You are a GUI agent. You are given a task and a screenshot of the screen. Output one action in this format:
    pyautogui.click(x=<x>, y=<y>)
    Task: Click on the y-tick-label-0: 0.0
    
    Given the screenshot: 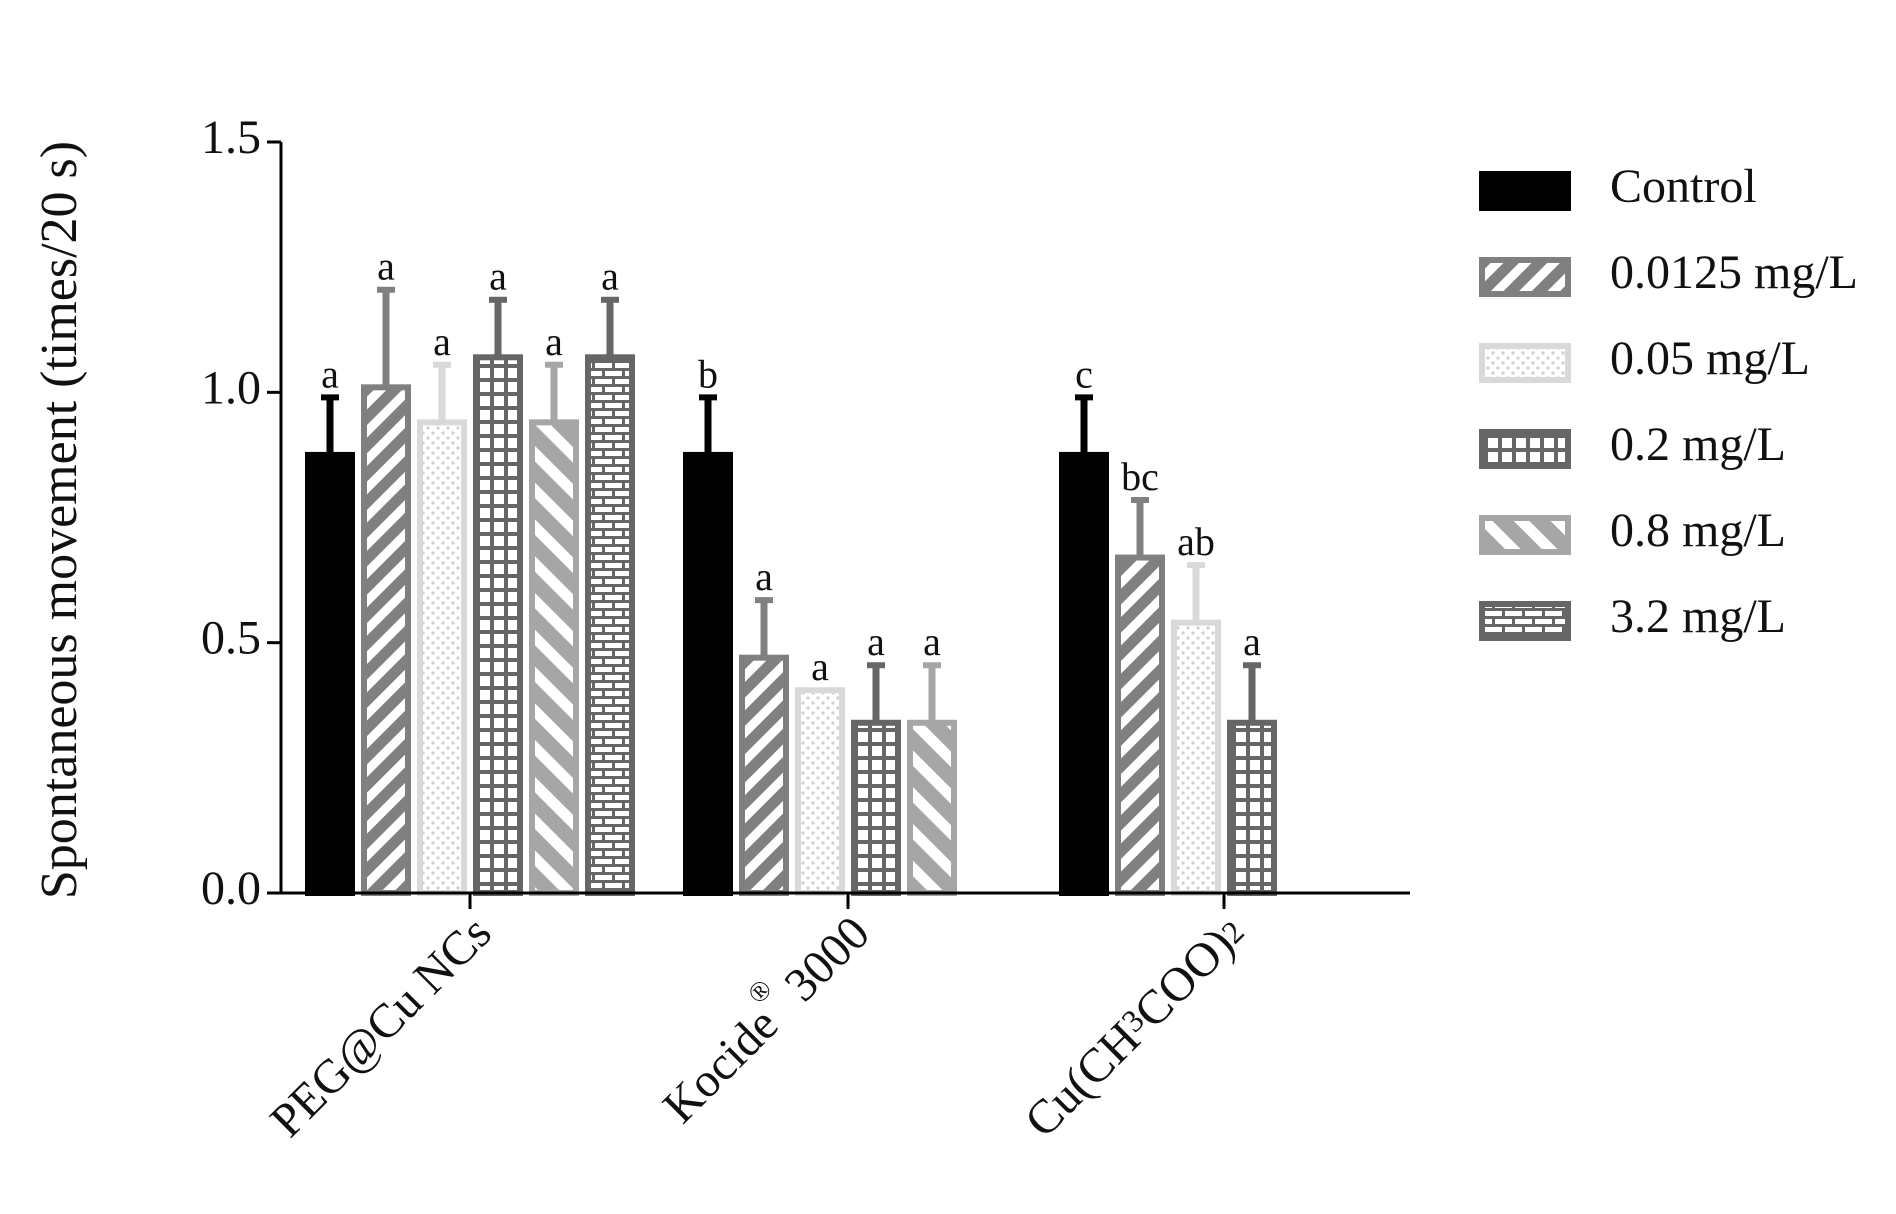 What is the action you would take?
    pyautogui.click(x=231, y=888)
    